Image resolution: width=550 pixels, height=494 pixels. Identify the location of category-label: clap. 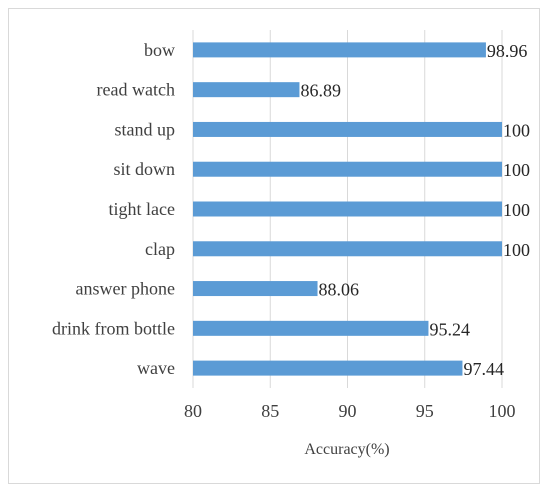
(160, 249).